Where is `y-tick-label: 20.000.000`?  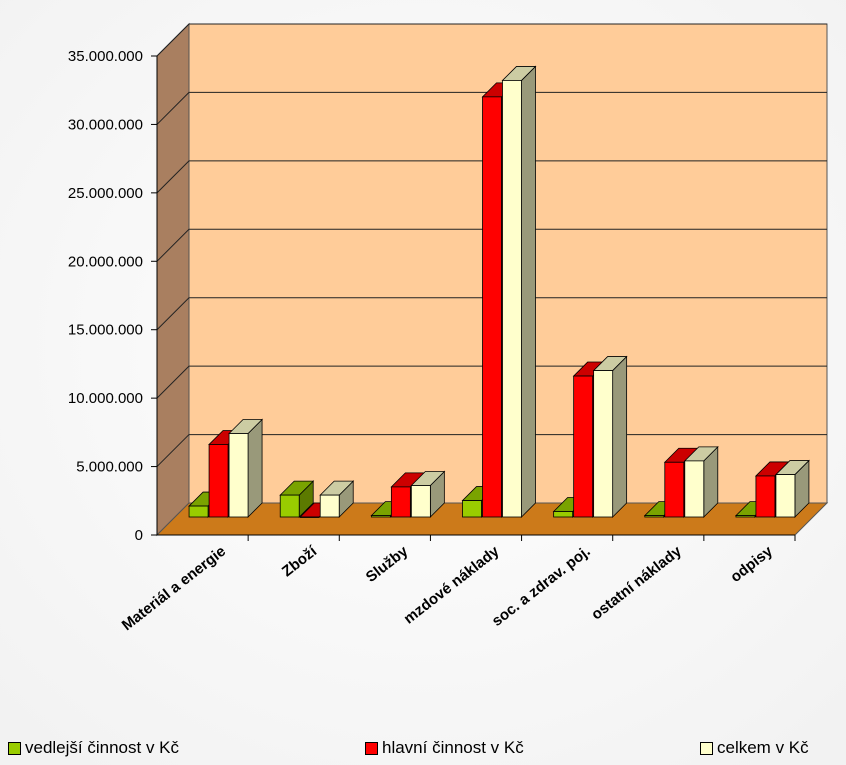 y-tick-label: 20.000.000 is located at coordinates (105, 261).